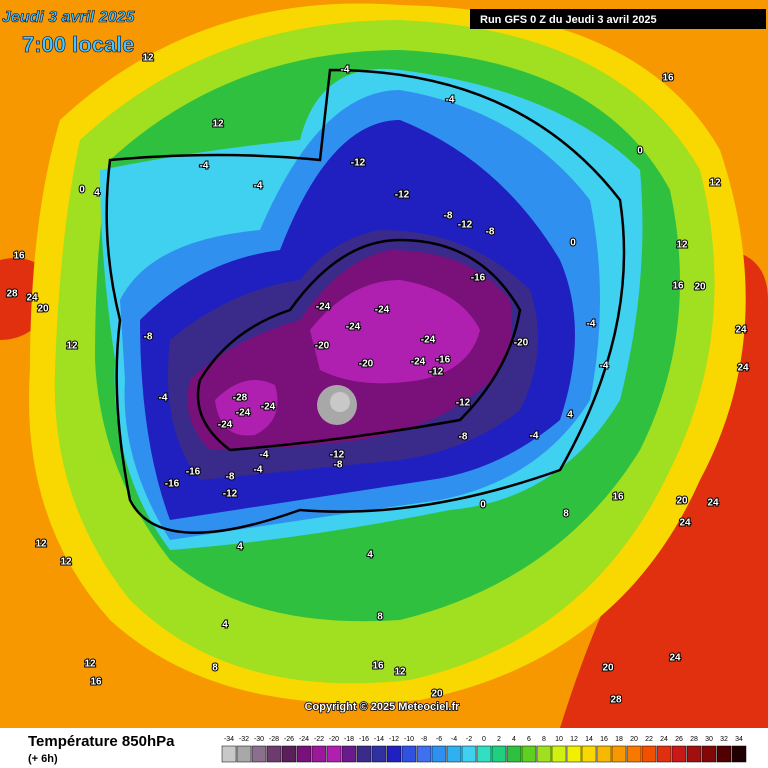  I want to click on cold-core, so click(340, 402).